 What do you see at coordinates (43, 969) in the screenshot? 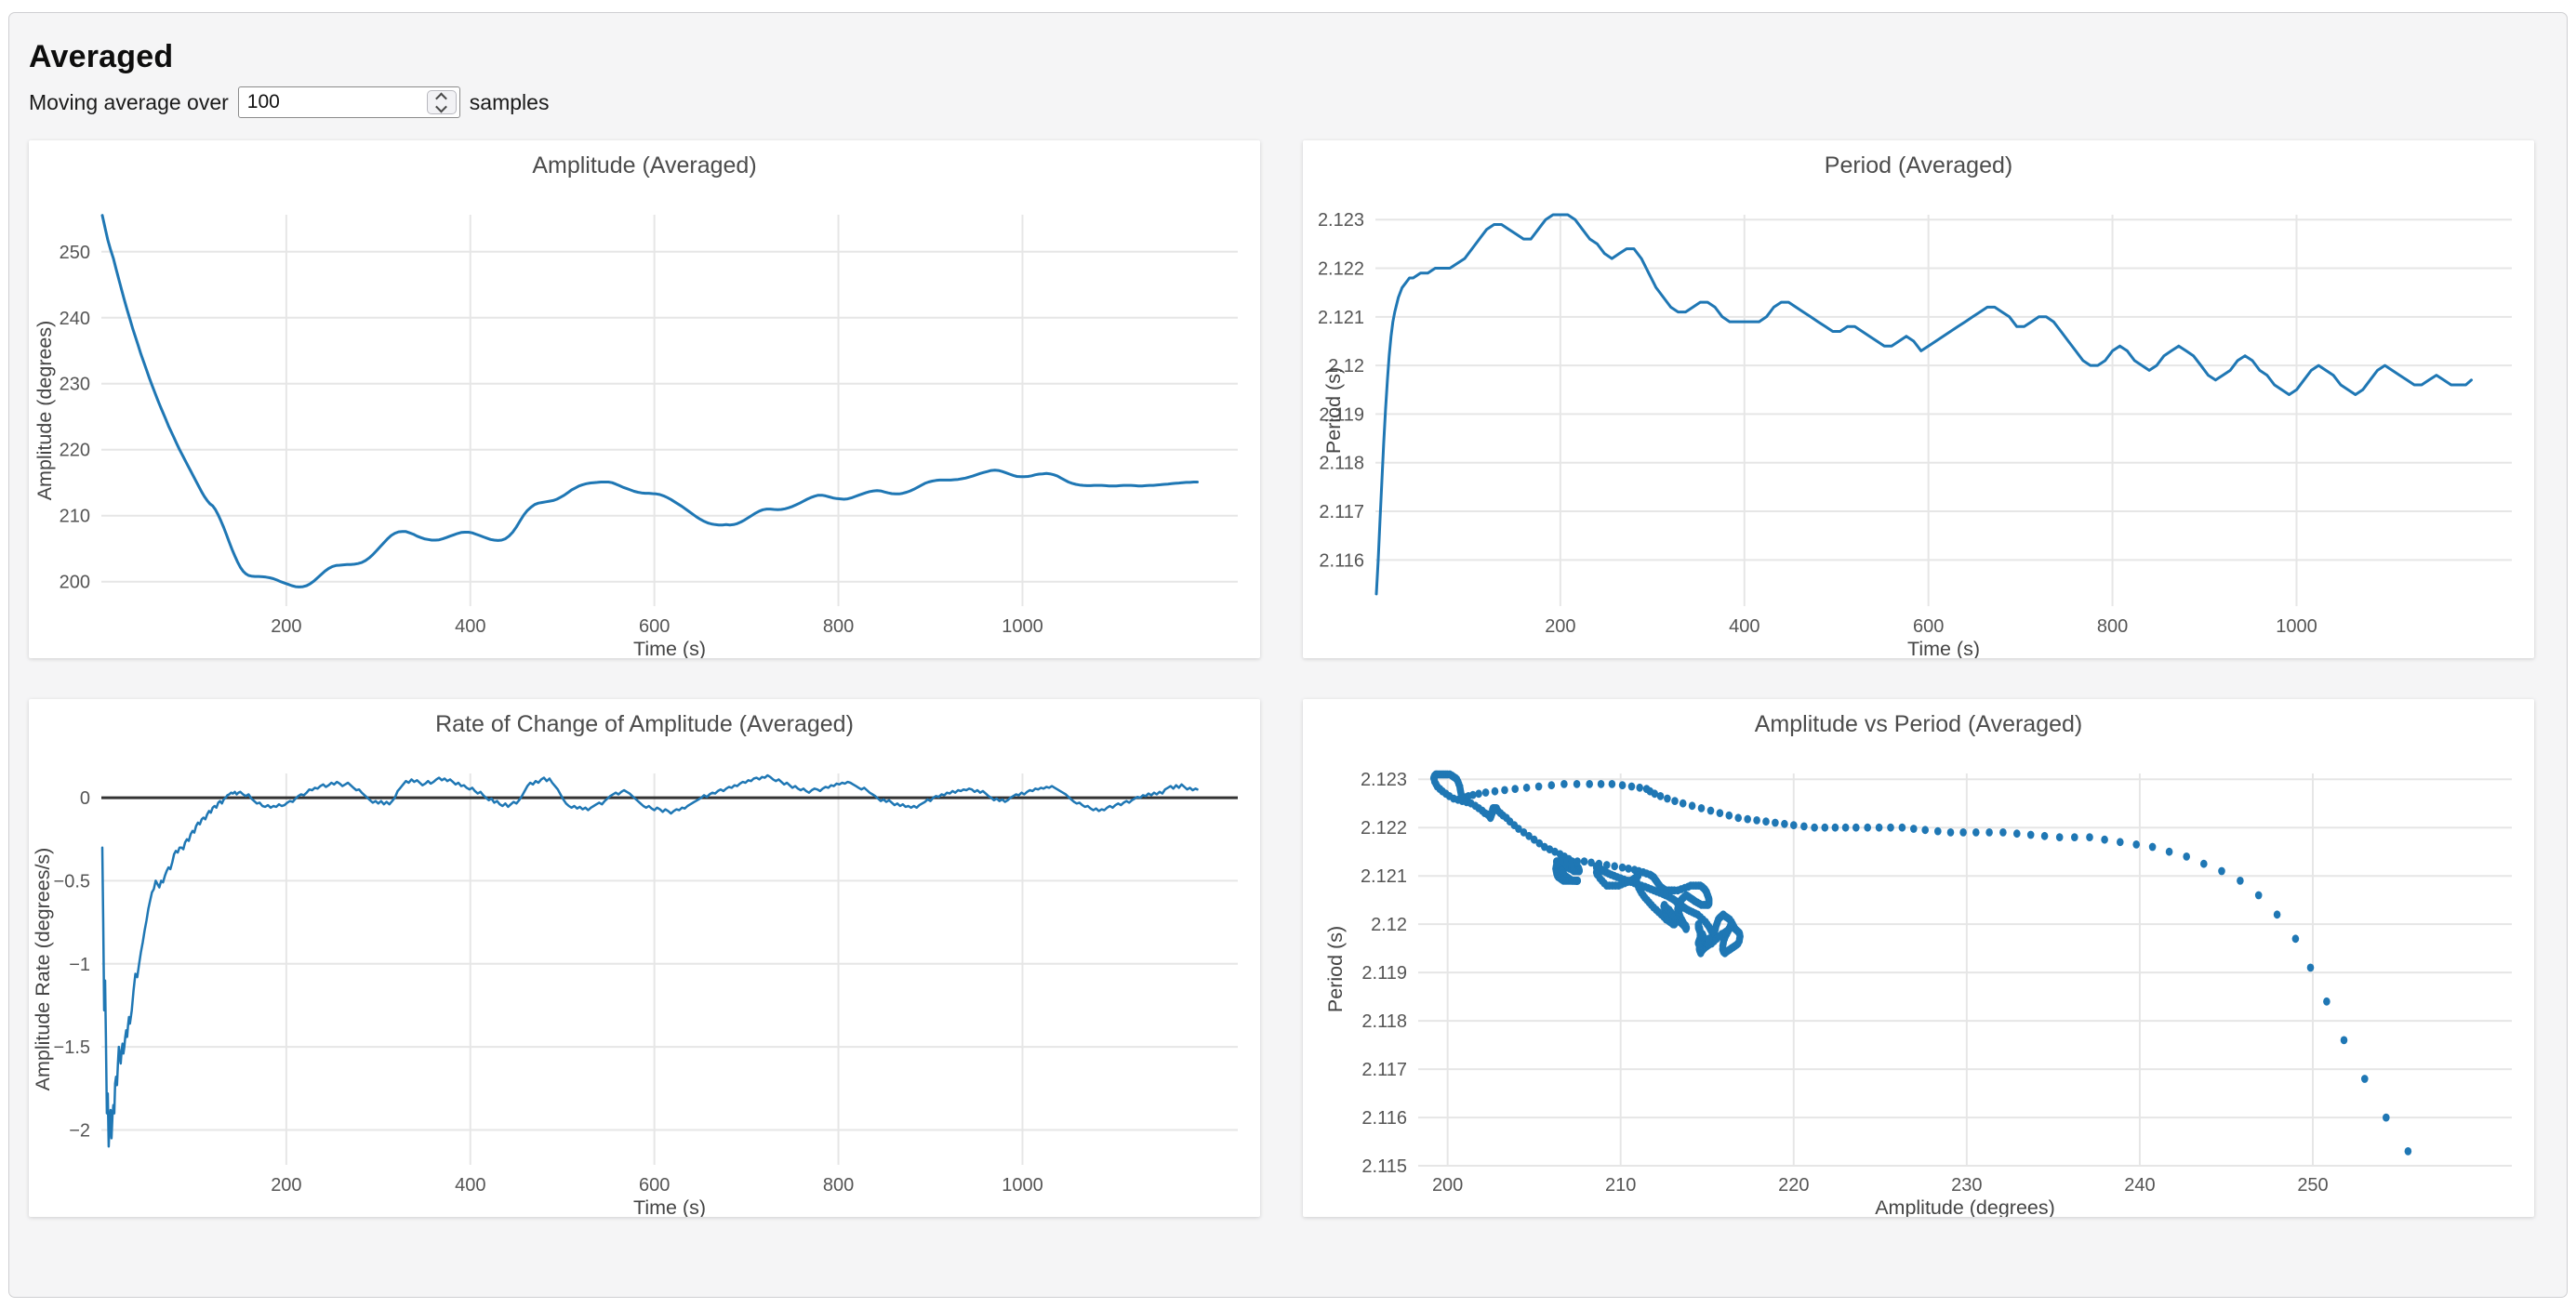
I see `svg-text: Amplitude Rate (degrees/s)` at bounding box center [43, 969].